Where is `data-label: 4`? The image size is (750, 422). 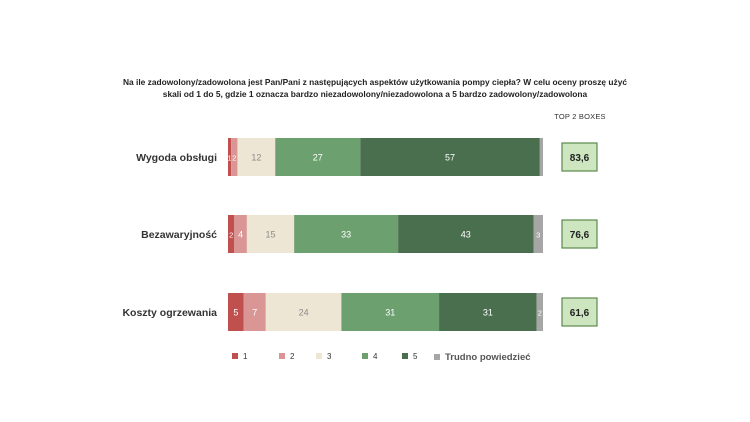
data-label: 4 is located at coordinates (240, 235).